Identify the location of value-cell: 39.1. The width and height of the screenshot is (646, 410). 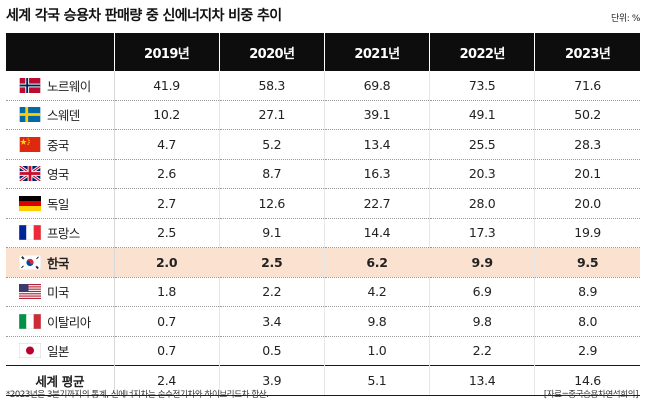
(377, 115).